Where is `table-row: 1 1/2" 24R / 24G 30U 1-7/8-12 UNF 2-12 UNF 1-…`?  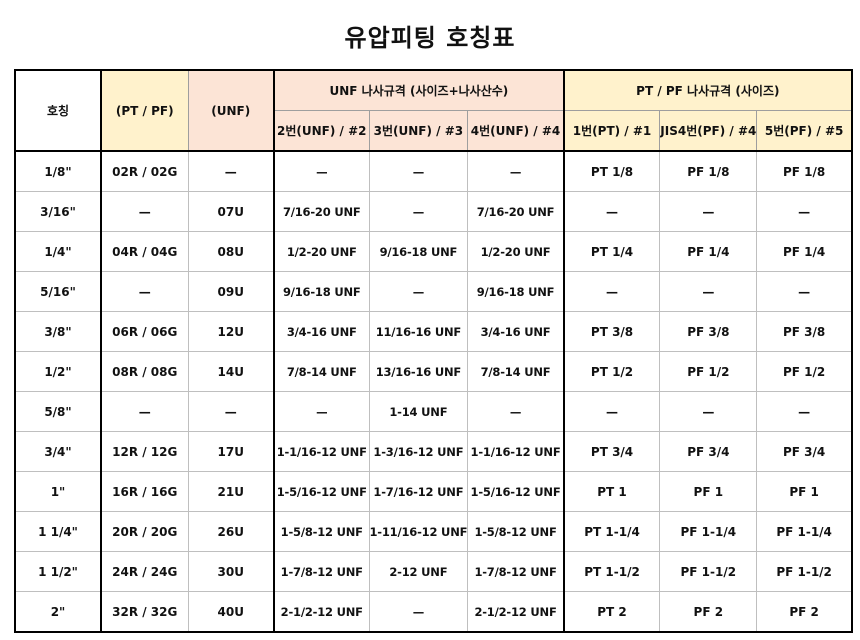 table-row: 1 1/2" 24R / 24G 30U 1-7/8-12 UNF 2-12 UNF 1-… is located at coordinates (433, 571).